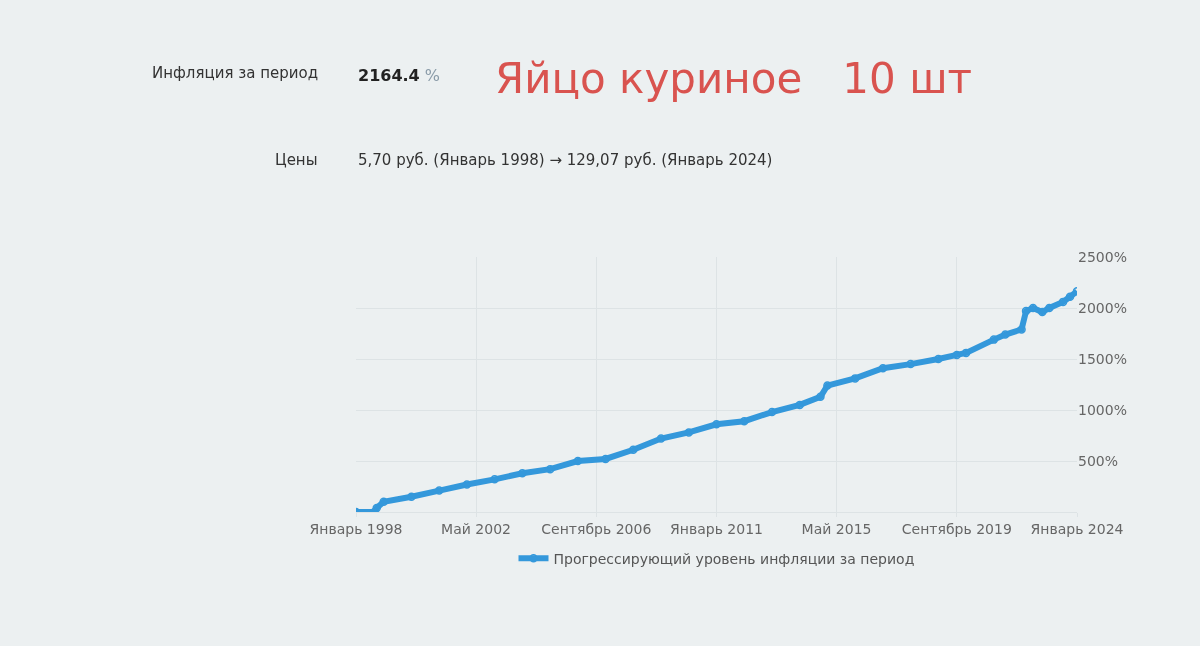  I want to click on text: 5,70 руб. (Январь 1998) → 129,07 руб. (Январь 2024), so click(565, 160).